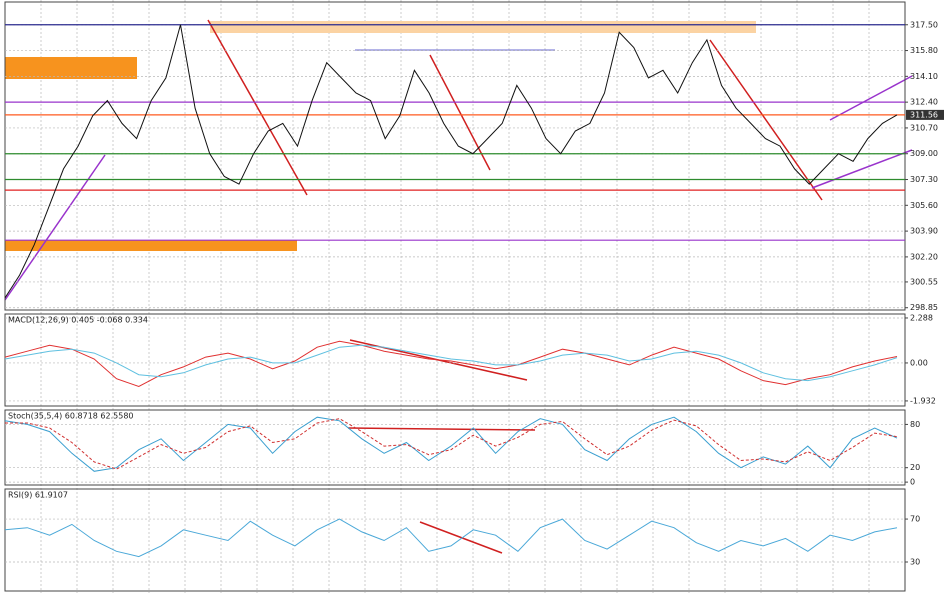 The width and height of the screenshot is (948, 593). What do you see at coordinates (924, 231) in the screenshot?
I see `y-tick-label: 303.90` at bounding box center [924, 231].